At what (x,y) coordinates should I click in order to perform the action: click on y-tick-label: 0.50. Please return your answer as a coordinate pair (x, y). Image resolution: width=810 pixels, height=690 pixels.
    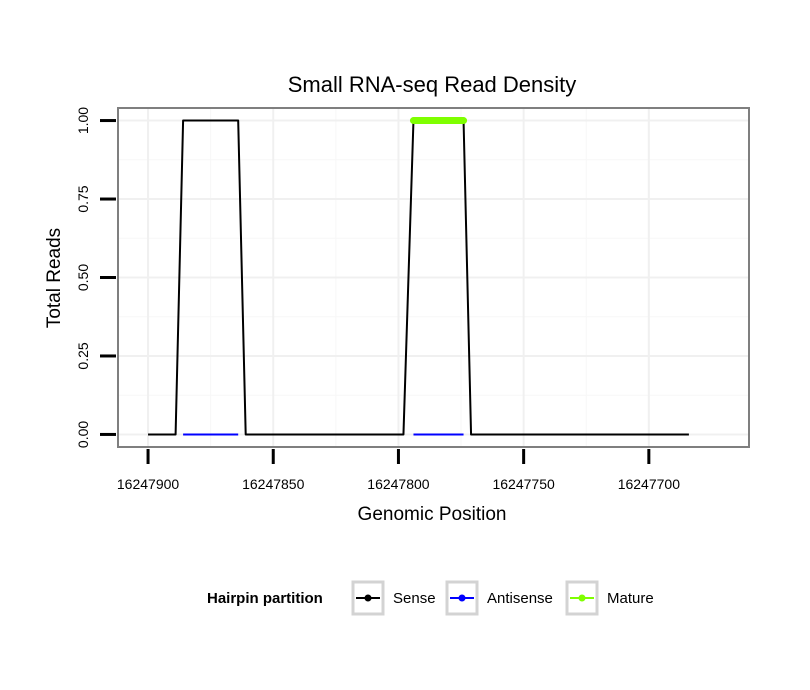
    Looking at the image, I should click on (83, 277).